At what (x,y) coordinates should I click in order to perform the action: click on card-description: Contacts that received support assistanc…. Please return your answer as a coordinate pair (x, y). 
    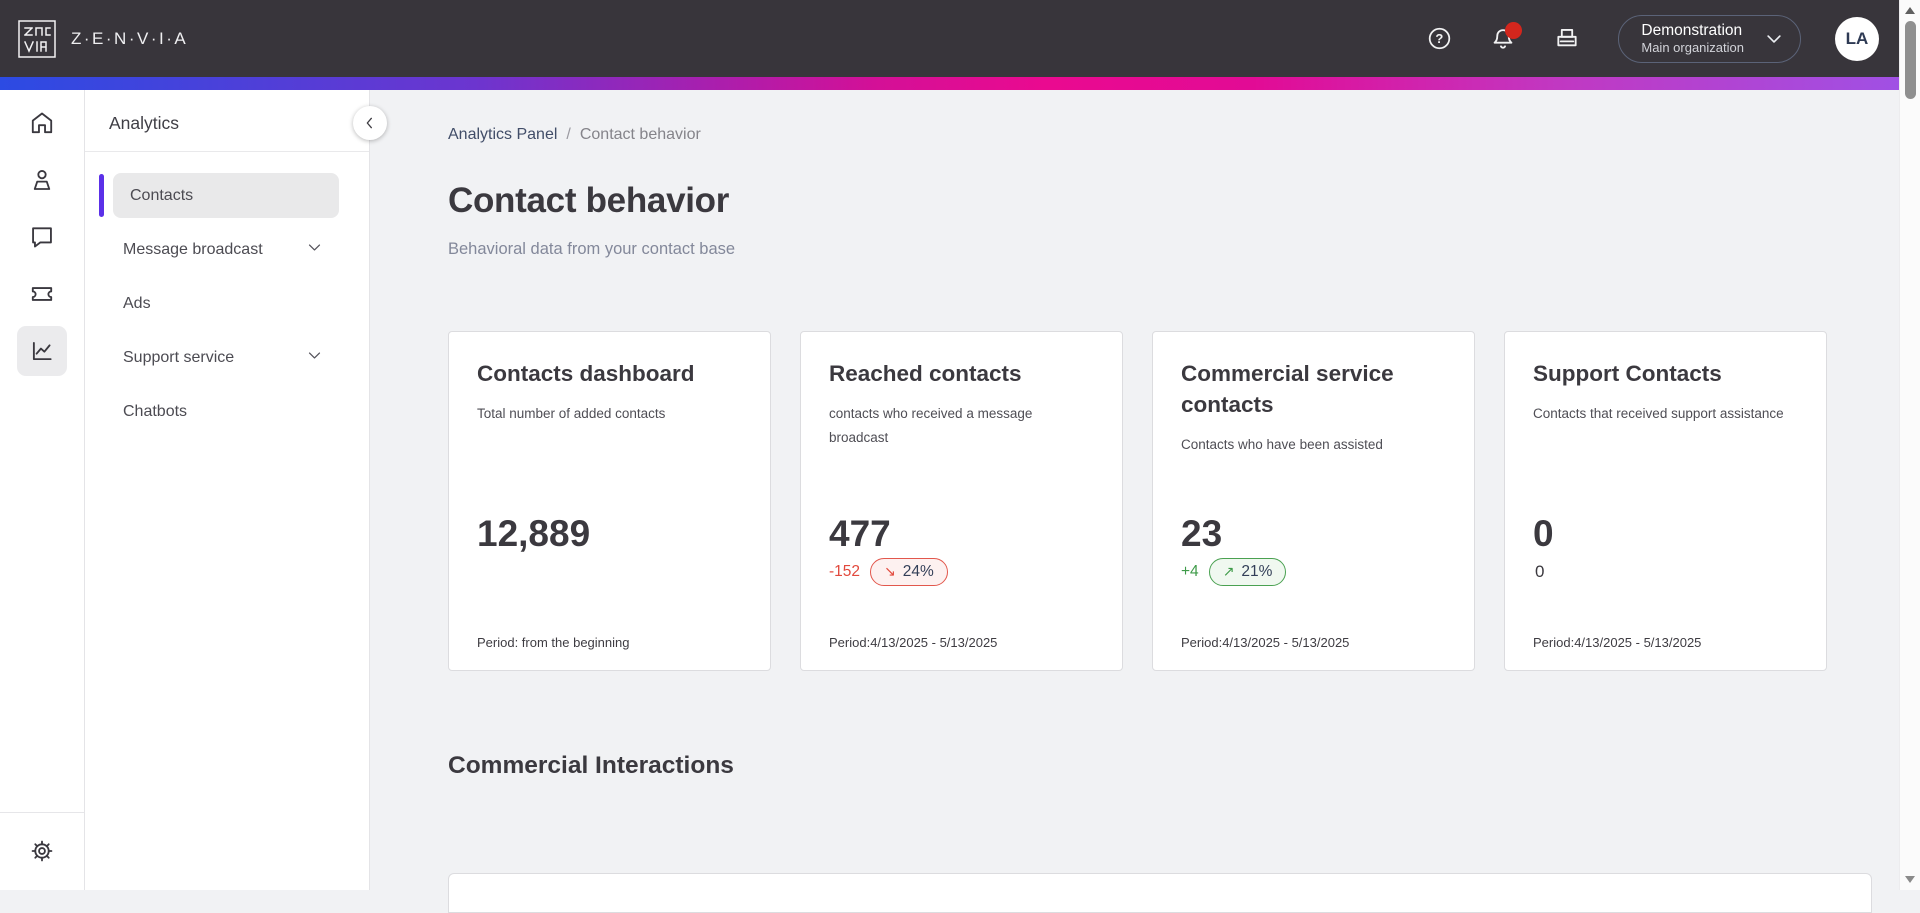
    Looking at the image, I should click on (1658, 413).